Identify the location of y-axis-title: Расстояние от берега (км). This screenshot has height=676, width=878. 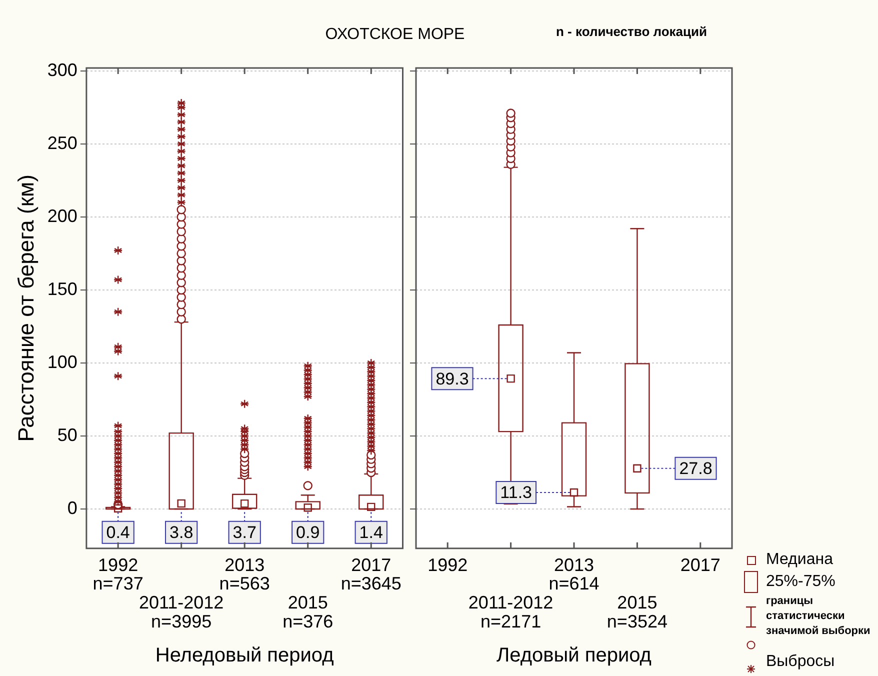
(25, 308).